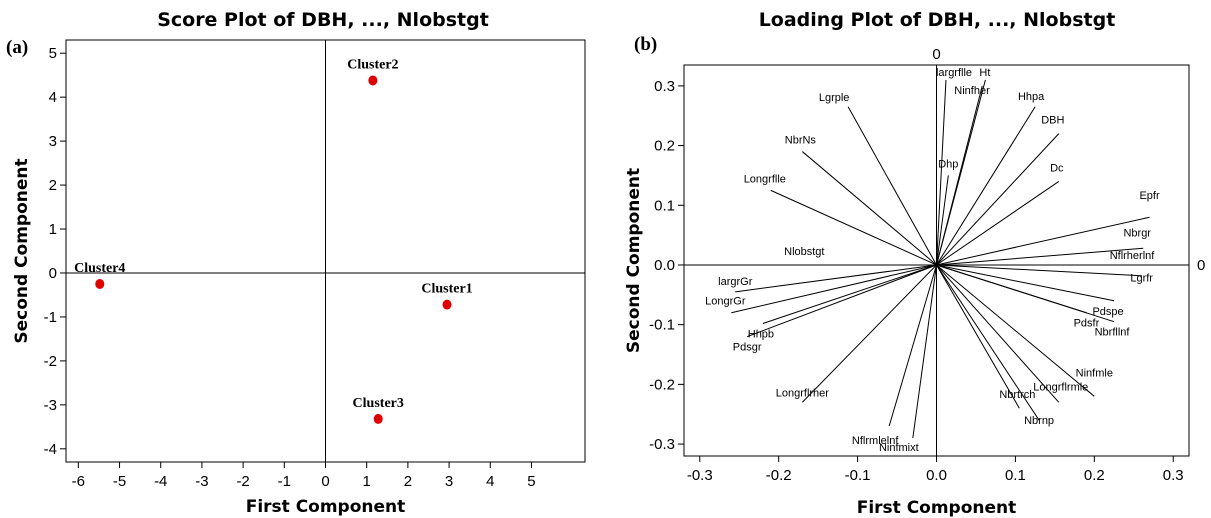  What do you see at coordinates (50, 405) in the screenshot?
I see `y-tick-label: -3` at bounding box center [50, 405].